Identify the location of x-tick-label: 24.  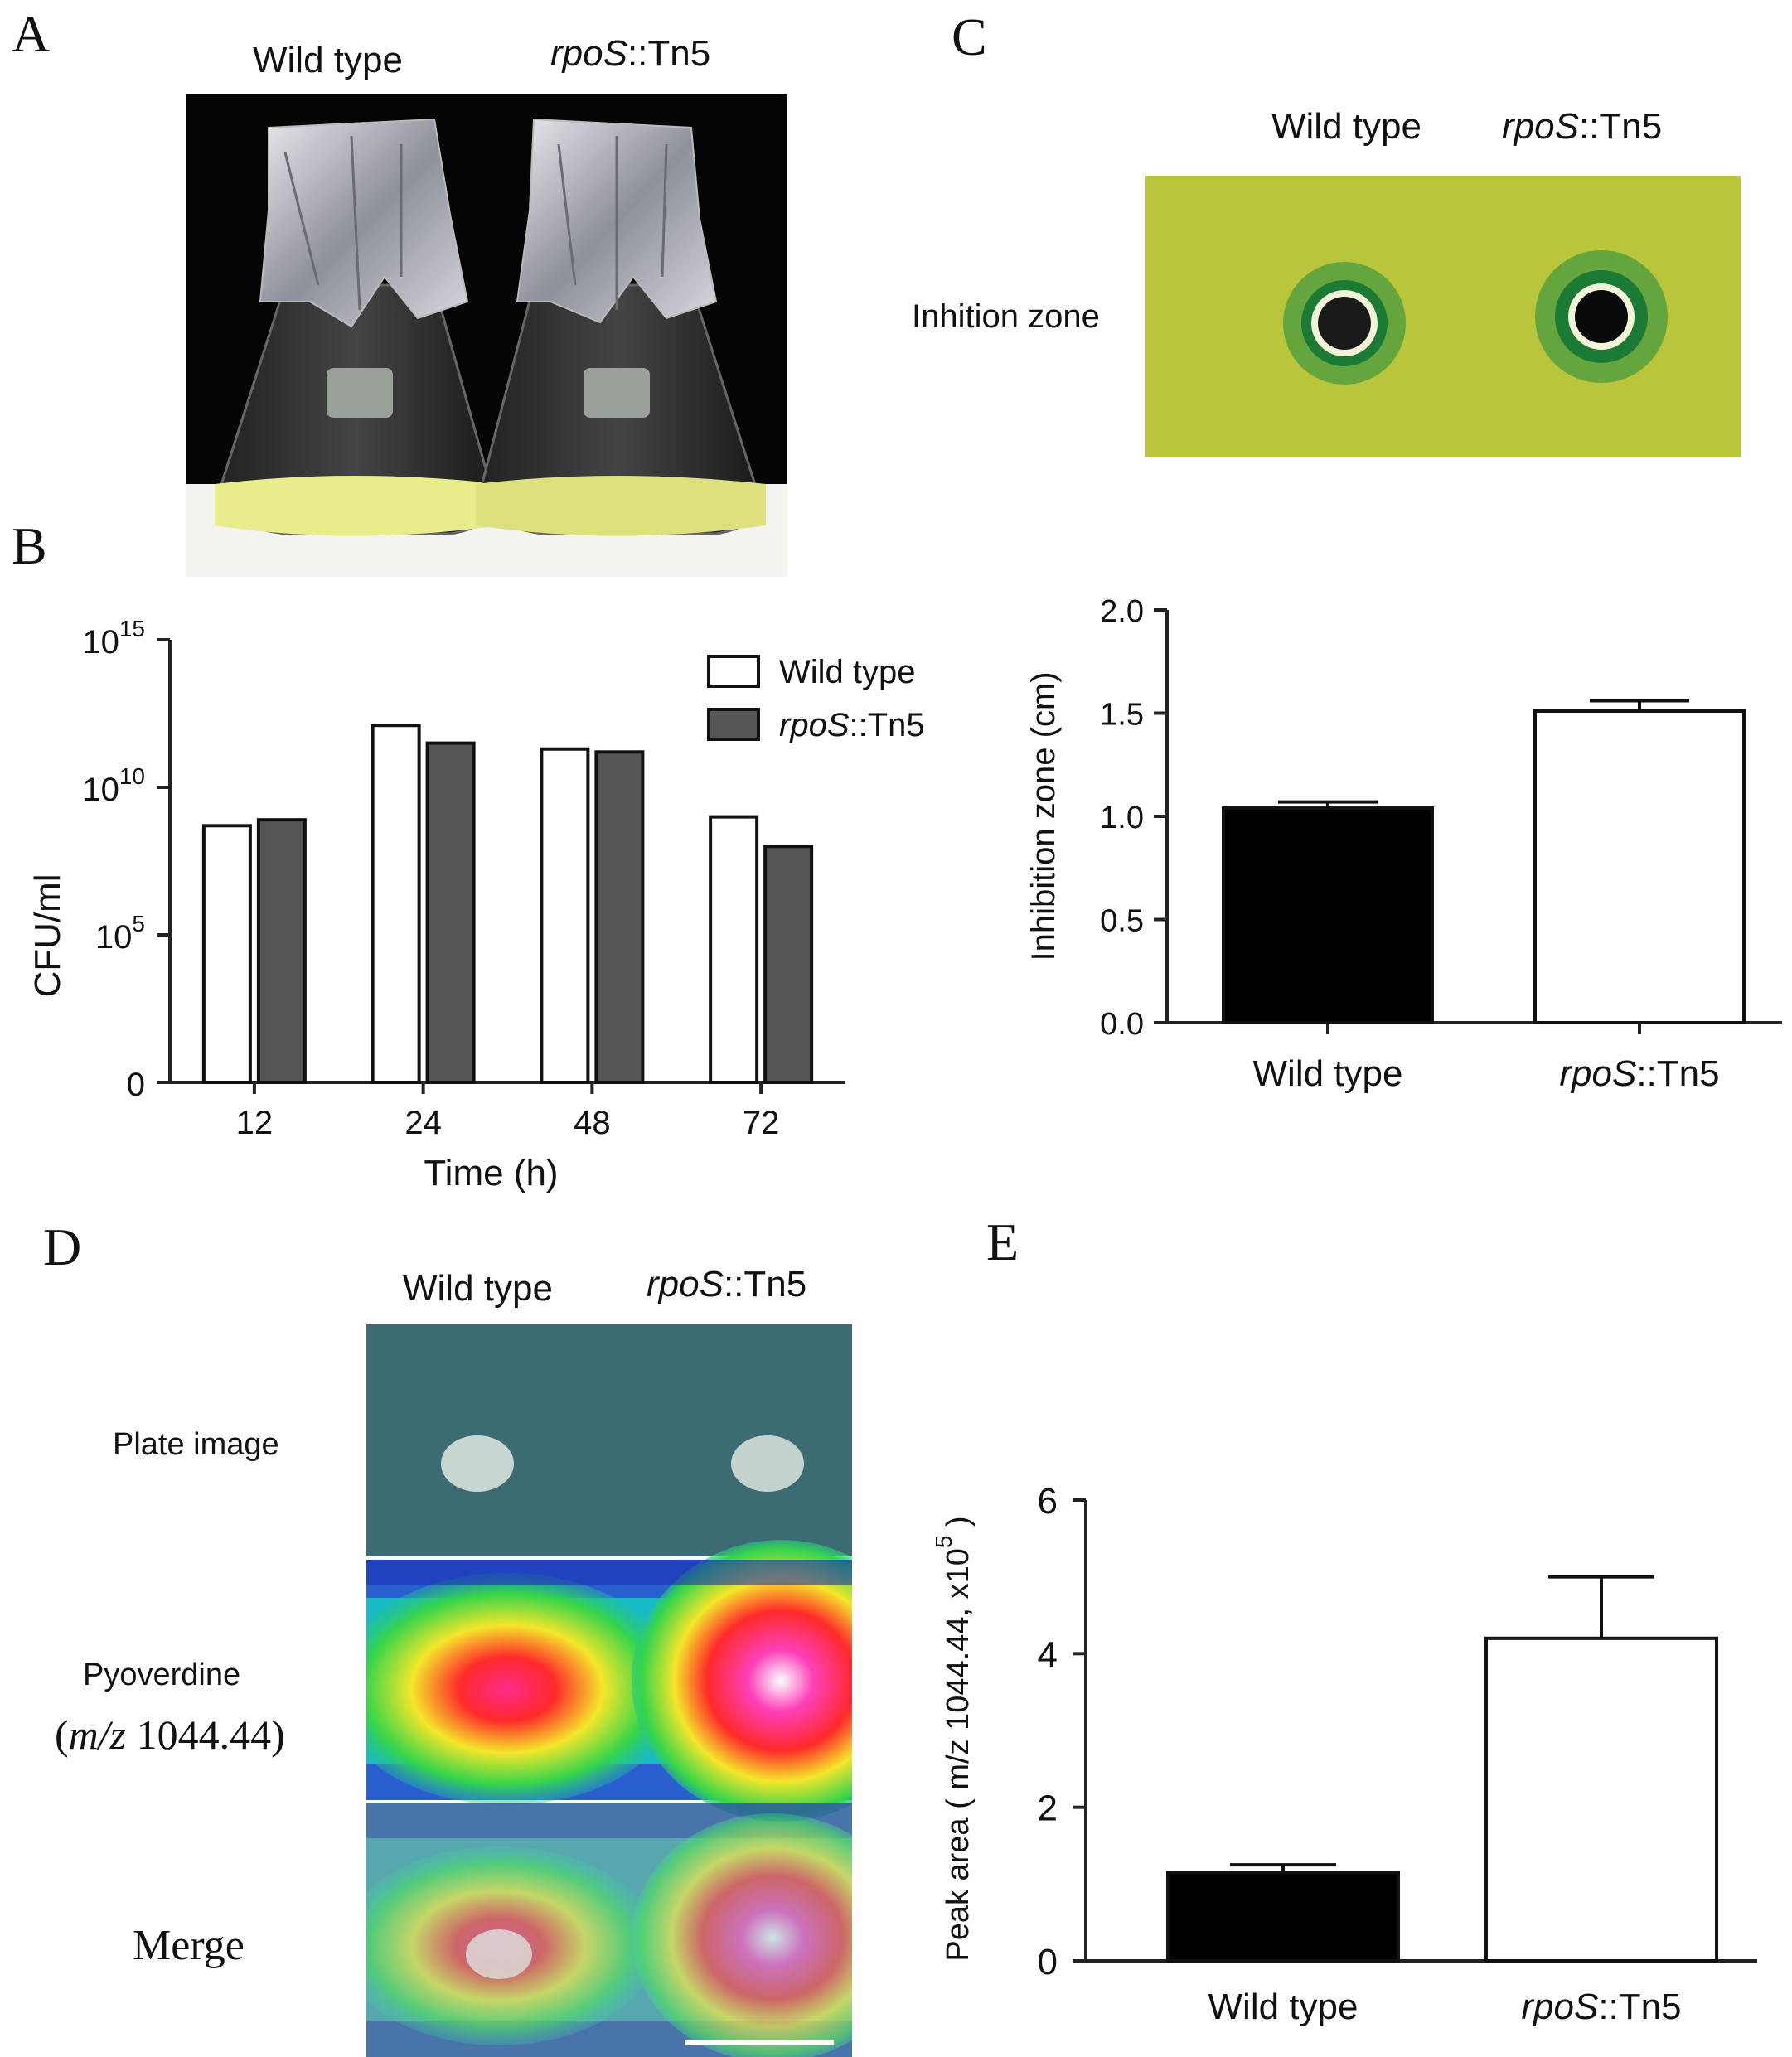
(423, 1123).